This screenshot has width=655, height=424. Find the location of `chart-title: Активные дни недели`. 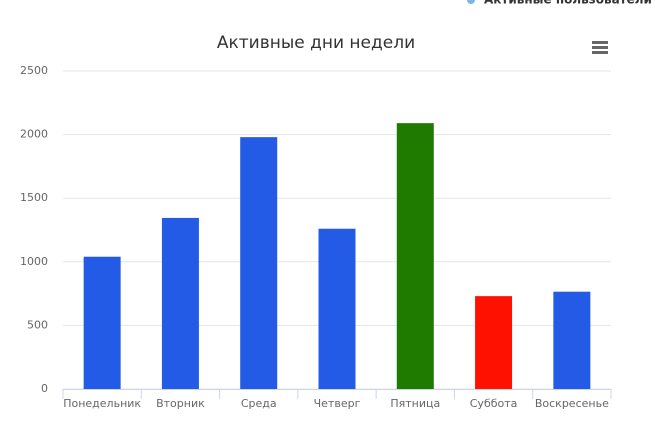

chart-title: Активные дни недели is located at coordinates (316, 43).